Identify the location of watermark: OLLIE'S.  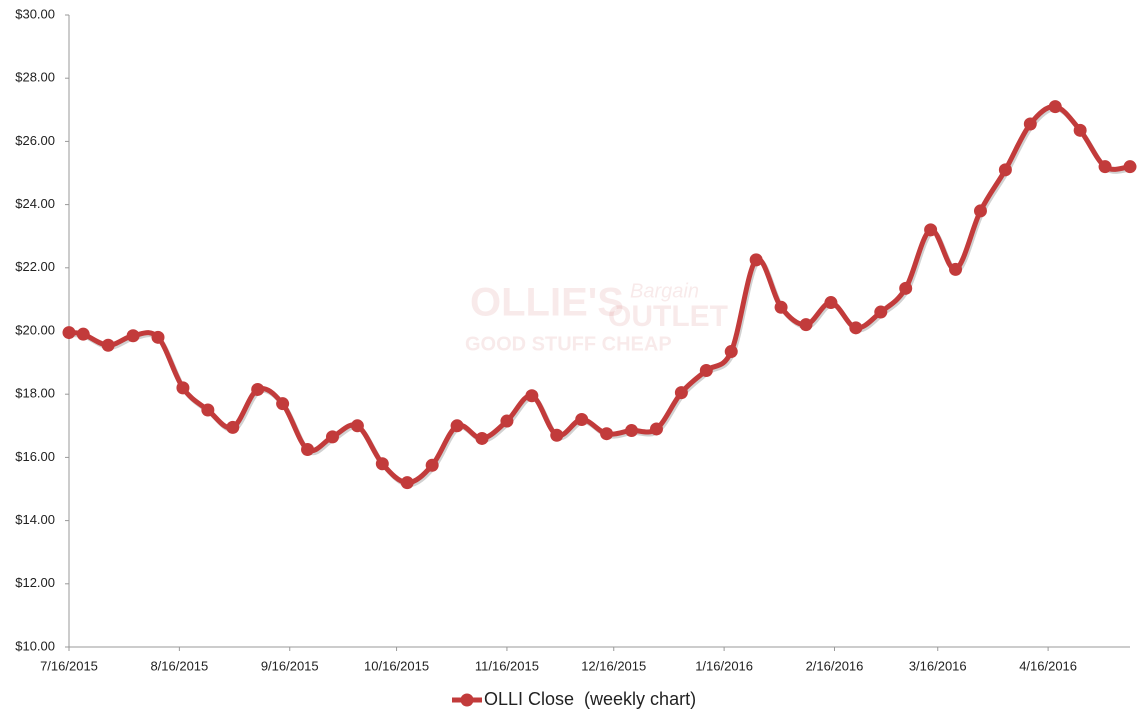
(547, 303).